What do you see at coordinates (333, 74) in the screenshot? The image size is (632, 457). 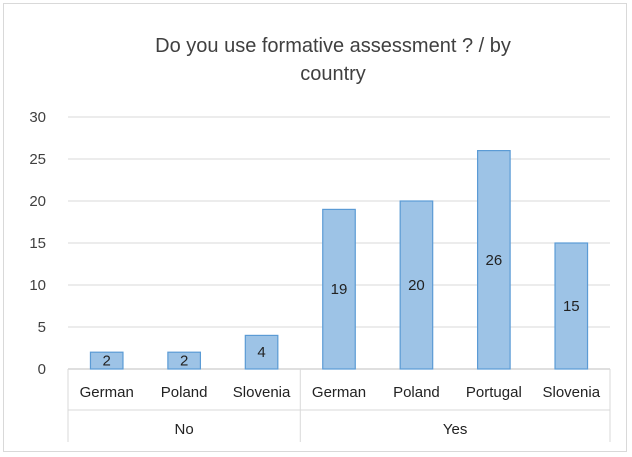 I see `chart-title-line-2: country` at bounding box center [333, 74].